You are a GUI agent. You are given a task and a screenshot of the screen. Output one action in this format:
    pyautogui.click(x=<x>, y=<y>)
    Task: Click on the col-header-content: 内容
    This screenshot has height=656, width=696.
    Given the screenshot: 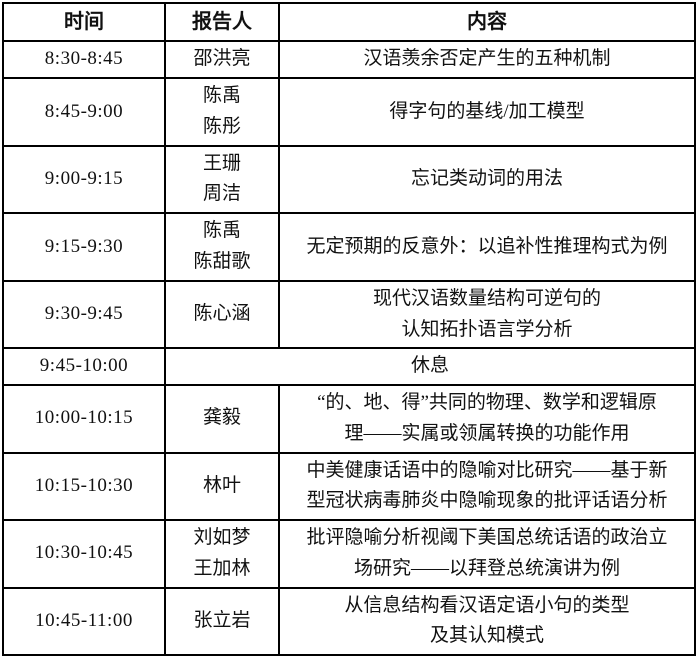 What is the action you would take?
    pyautogui.click(x=487, y=22)
    